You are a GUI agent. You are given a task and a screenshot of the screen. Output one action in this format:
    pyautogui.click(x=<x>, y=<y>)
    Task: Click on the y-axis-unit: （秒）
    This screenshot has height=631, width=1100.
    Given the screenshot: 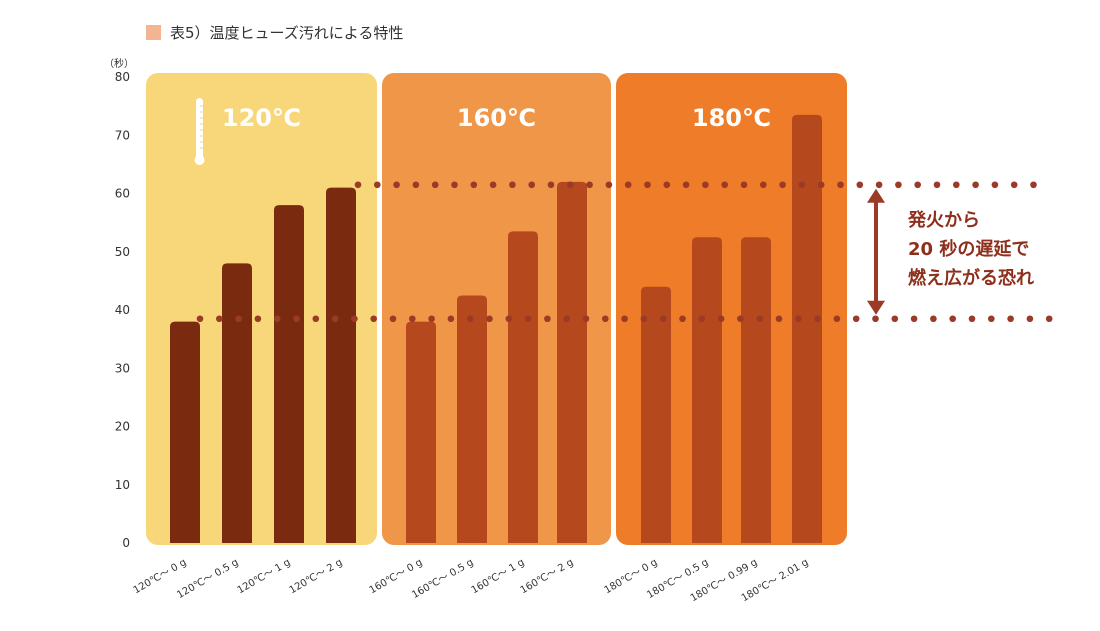 What is the action you would take?
    pyautogui.click(x=119, y=63)
    